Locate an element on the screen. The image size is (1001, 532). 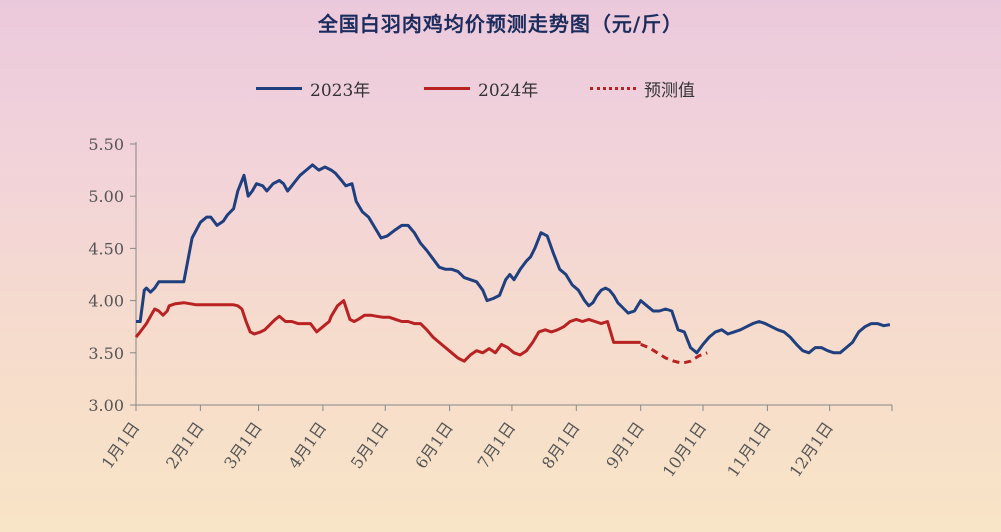
x-tick-label: 11月1日 is located at coordinates (748, 449).